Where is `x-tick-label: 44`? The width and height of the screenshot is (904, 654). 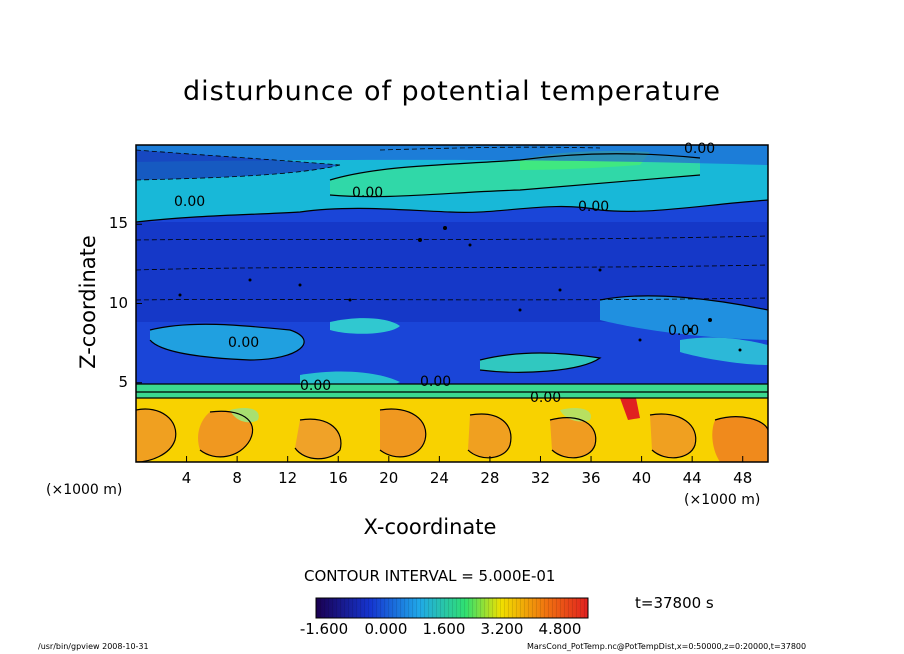 x-tick-label: 44 is located at coordinates (692, 478).